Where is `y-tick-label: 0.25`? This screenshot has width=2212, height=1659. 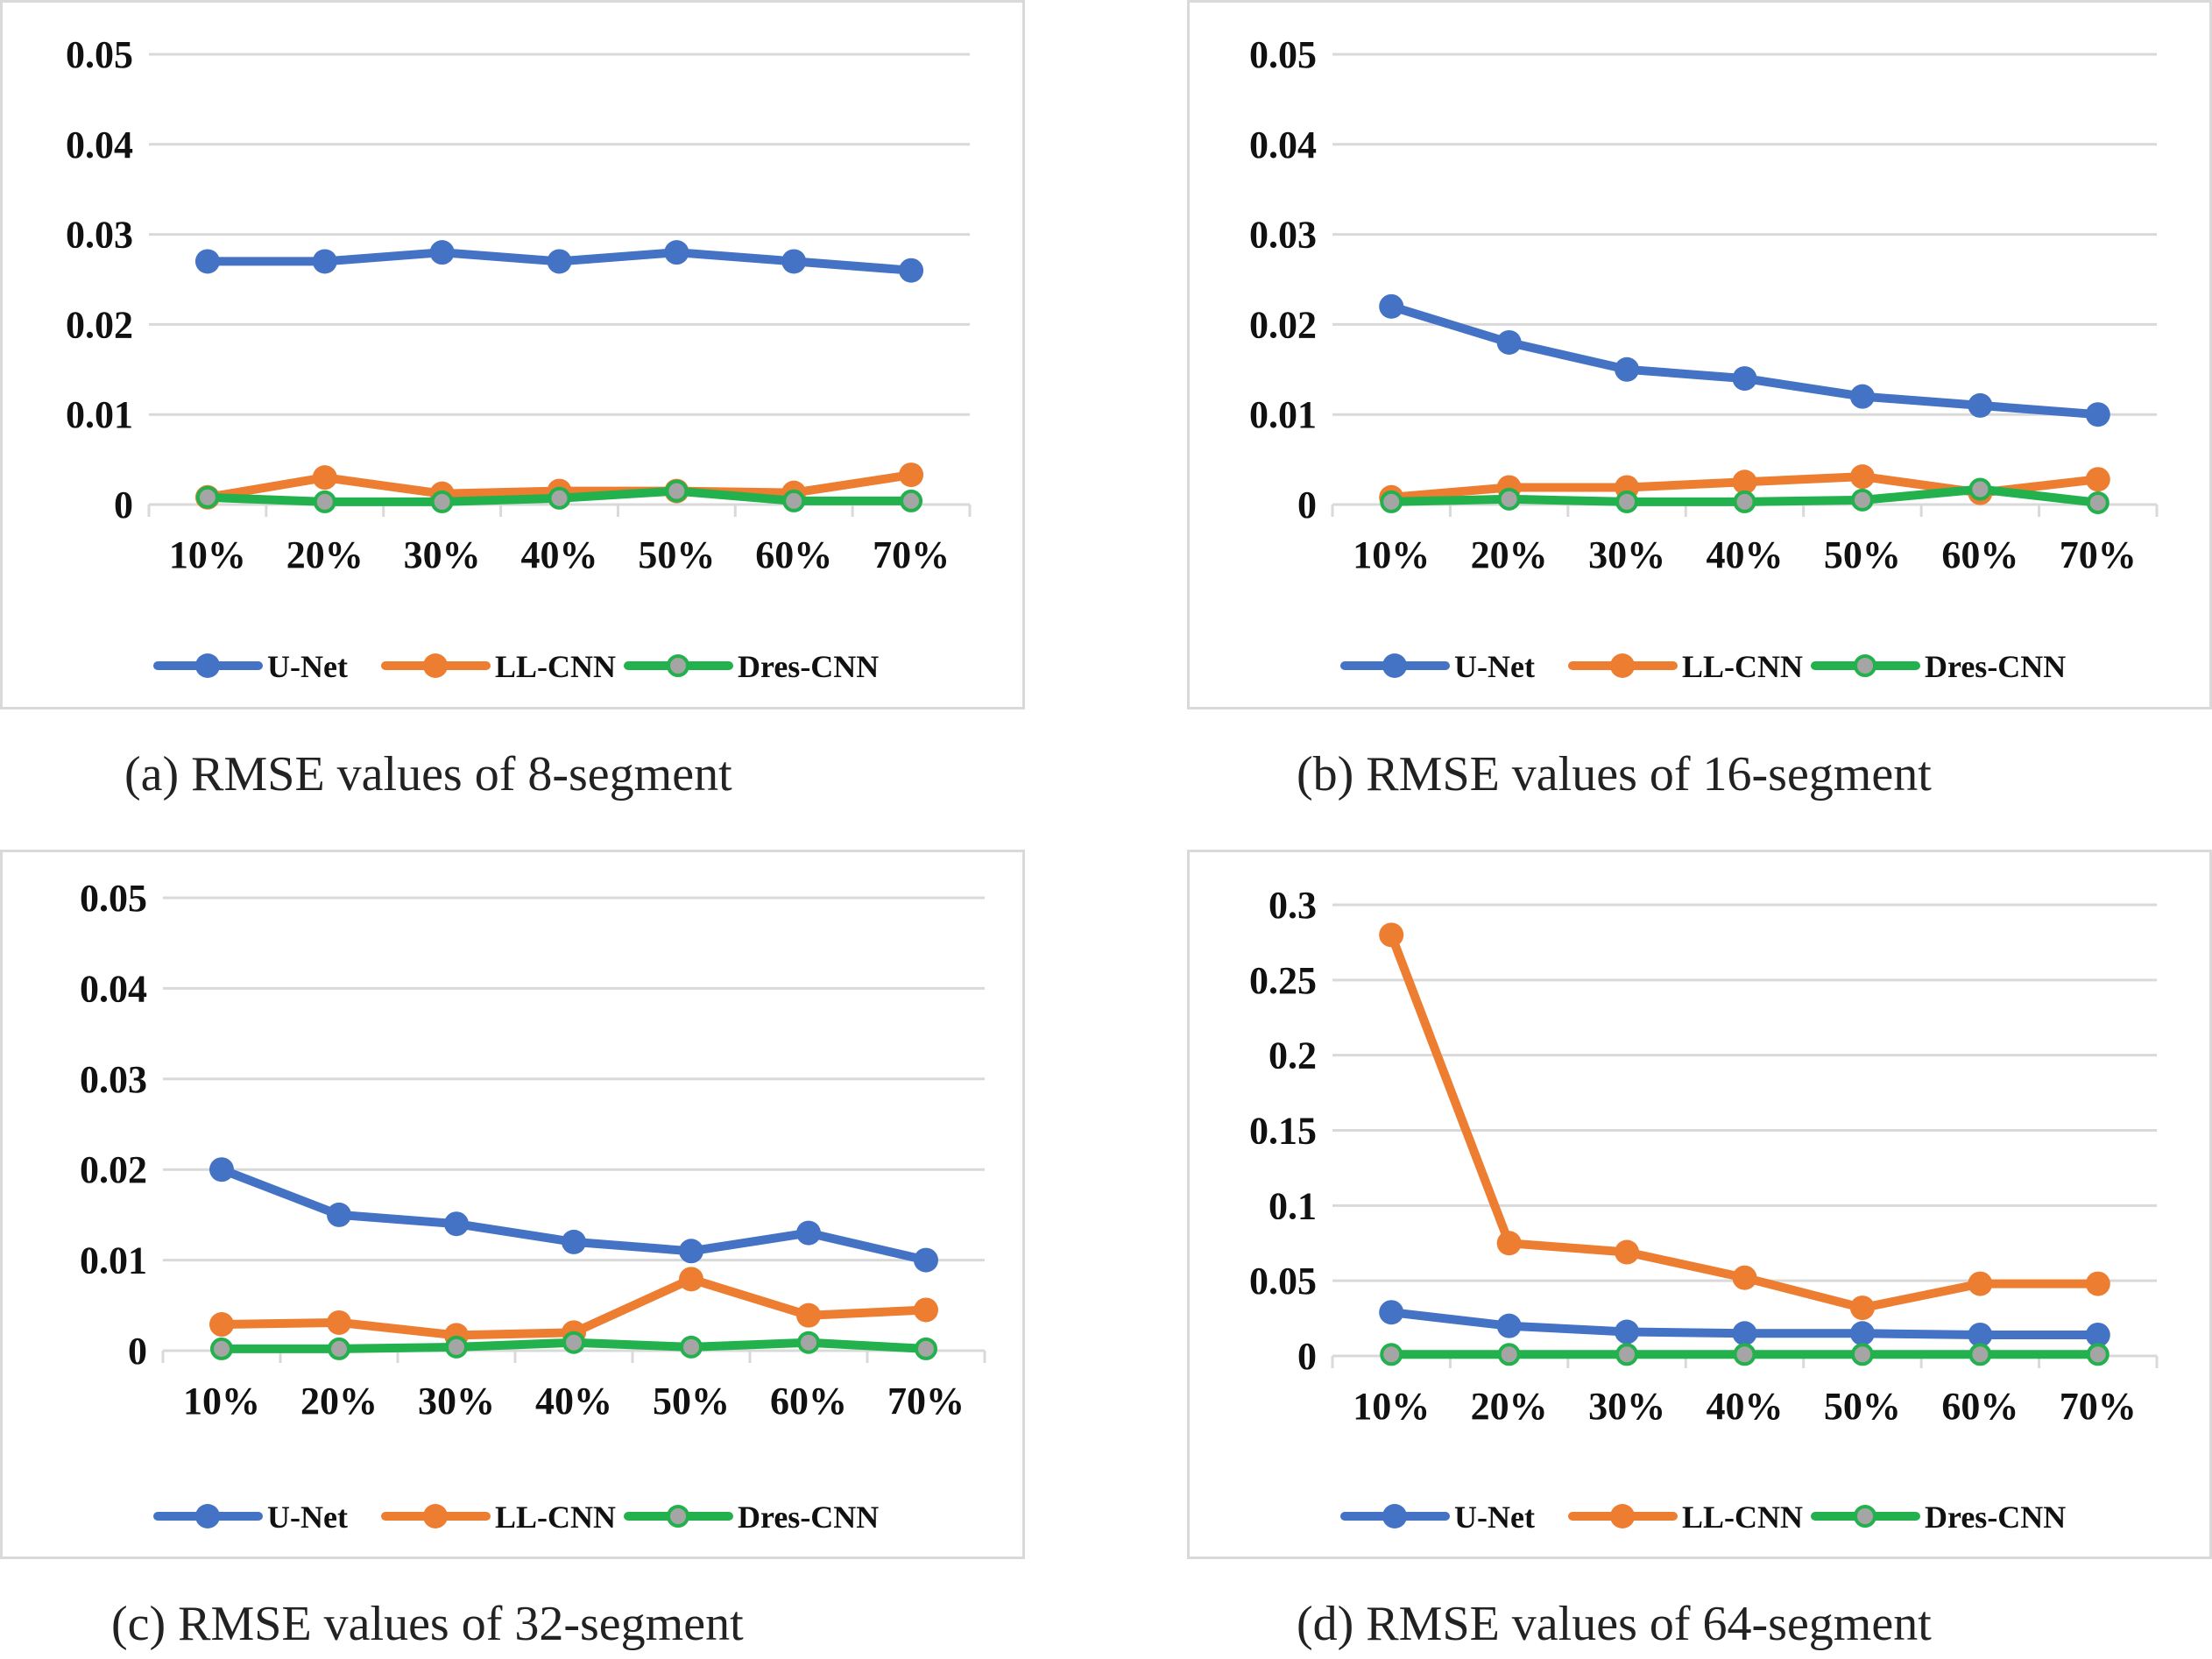 y-tick-label: 0.25 is located at coordinates (1283, 980).